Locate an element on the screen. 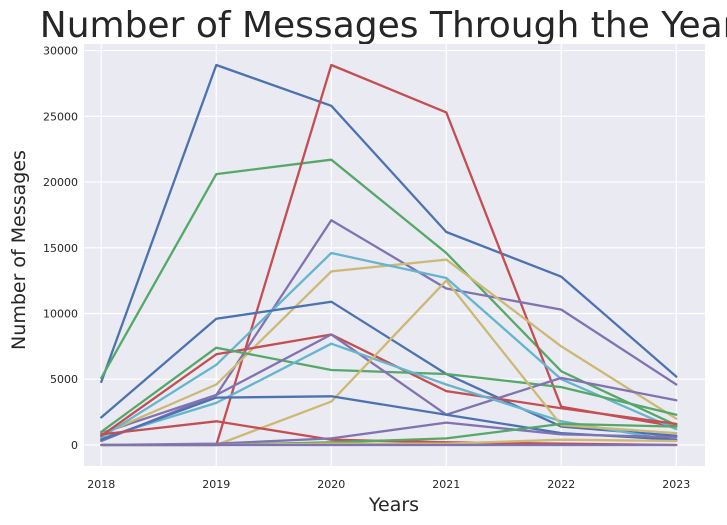 The height and width of the screenshot is (525, 727). x-tick-label: 2022 is located at coordinates (561, 484).